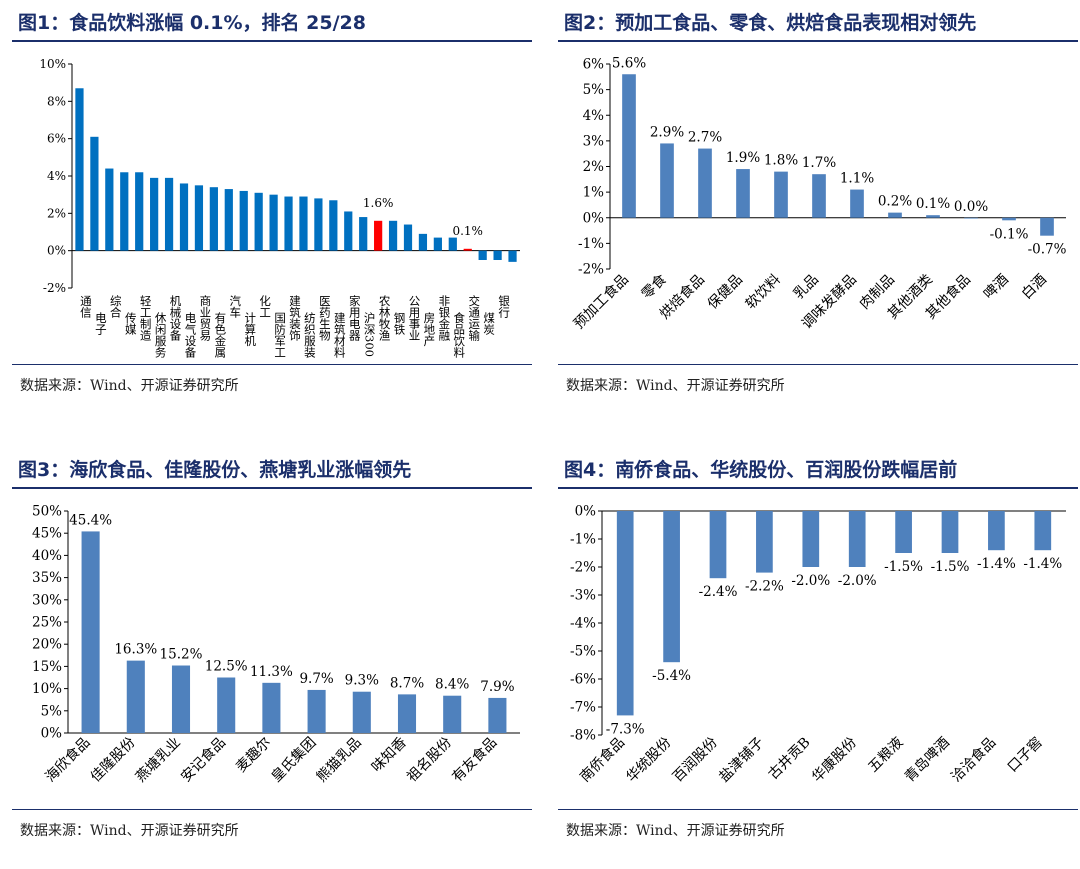 This screenshot has width=1080, height=869. I want to click on category-label: 白酒, so click(1034, 287).